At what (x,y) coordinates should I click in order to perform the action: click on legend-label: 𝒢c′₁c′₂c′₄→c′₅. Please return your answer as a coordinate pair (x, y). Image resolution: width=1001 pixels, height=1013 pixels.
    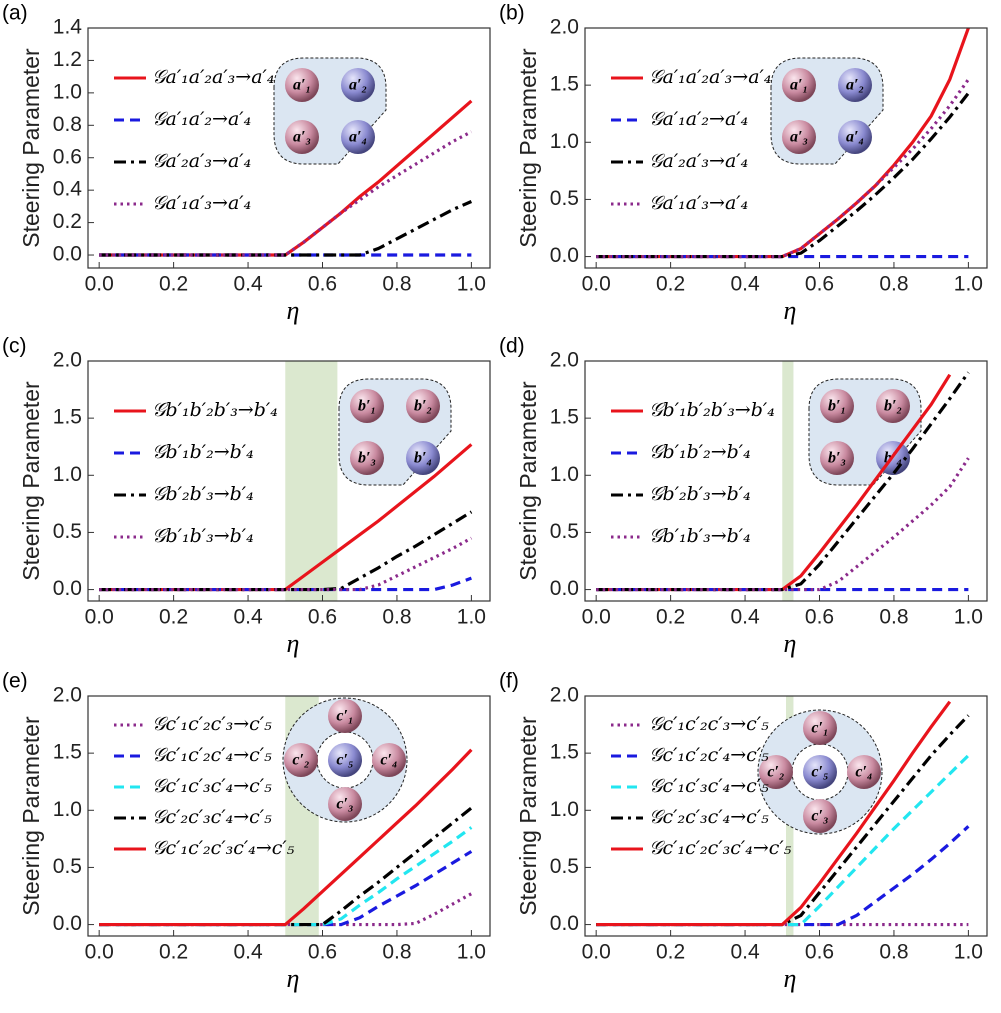
    Looking at the image, I should click on (709, 755).